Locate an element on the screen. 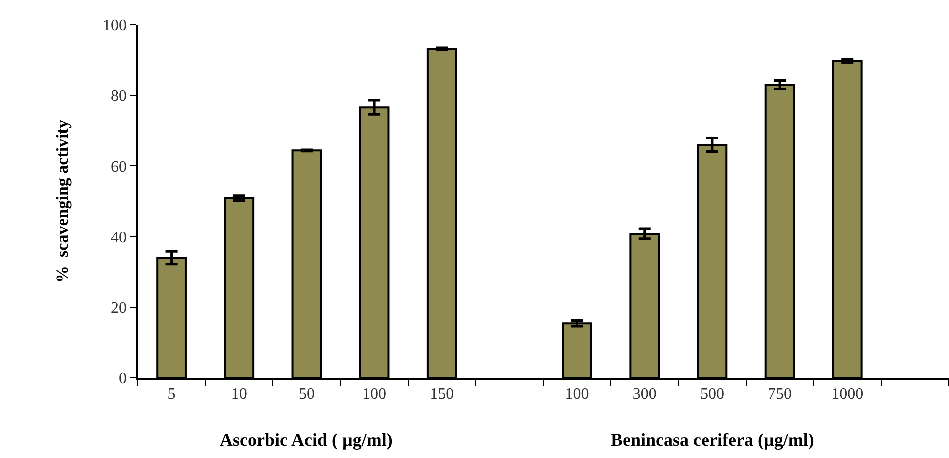 The height and width of the screenshot is (458, 949). y-tick-label: 60 is located at coordinates (119, 167).